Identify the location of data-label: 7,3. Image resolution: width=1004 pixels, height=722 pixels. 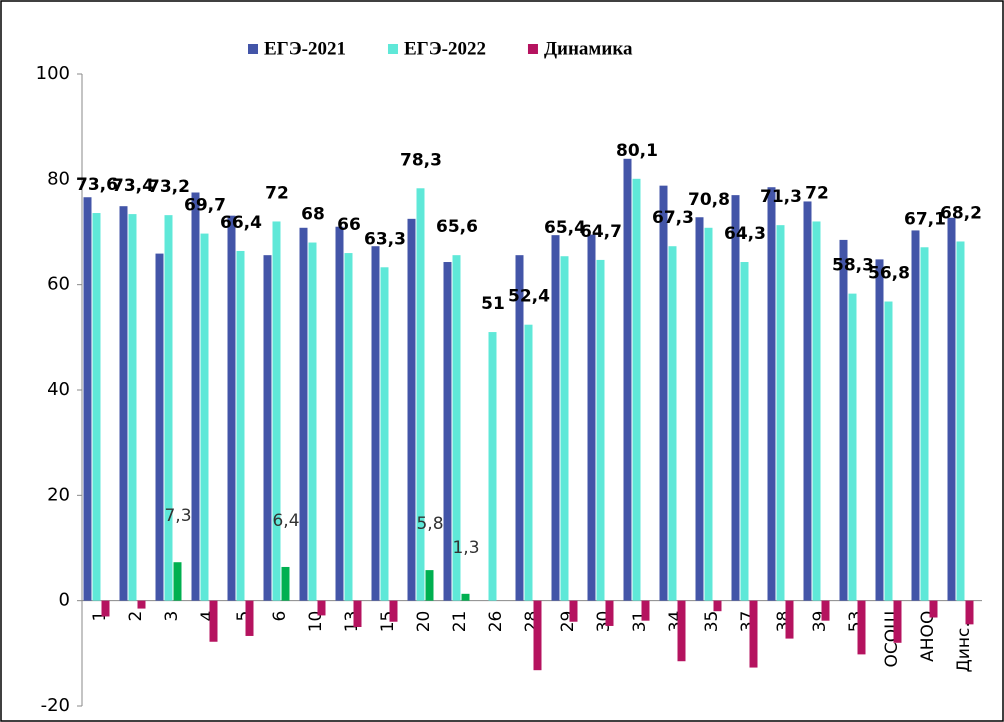
(177, 516).